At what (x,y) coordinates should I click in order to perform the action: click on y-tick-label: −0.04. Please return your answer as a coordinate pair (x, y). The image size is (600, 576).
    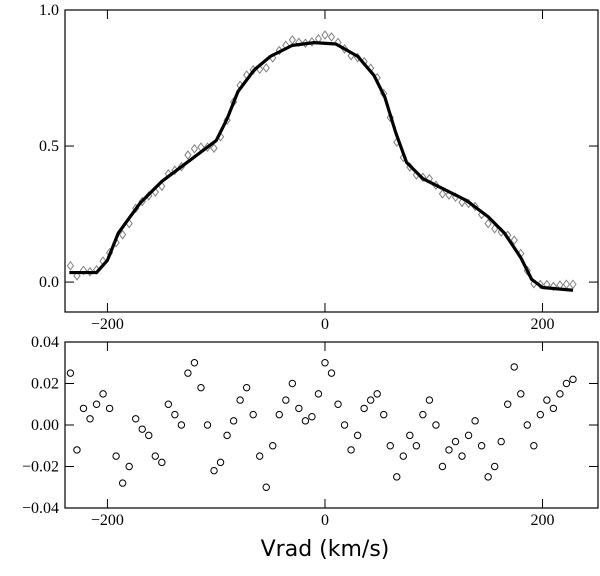
    Looking at the image, I should click on (40, 508).